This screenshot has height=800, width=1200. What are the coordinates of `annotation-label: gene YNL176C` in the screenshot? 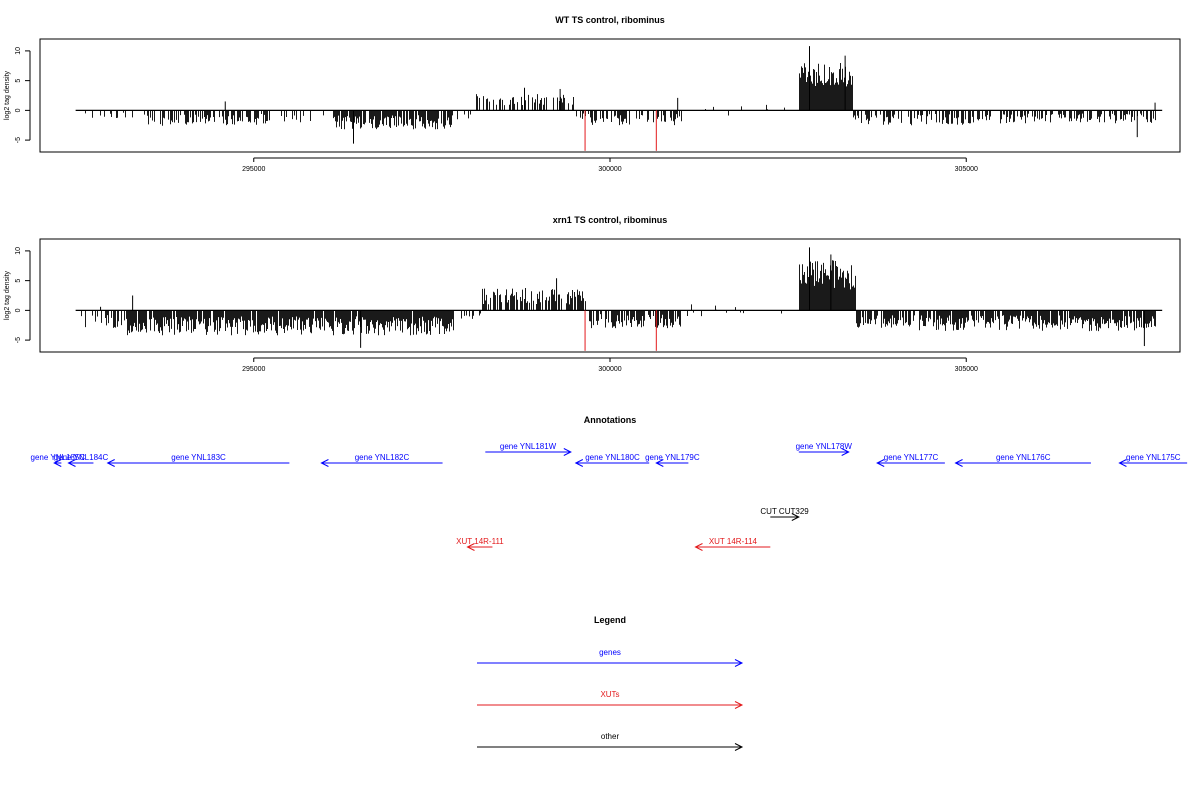 It's located at (1023, 457).